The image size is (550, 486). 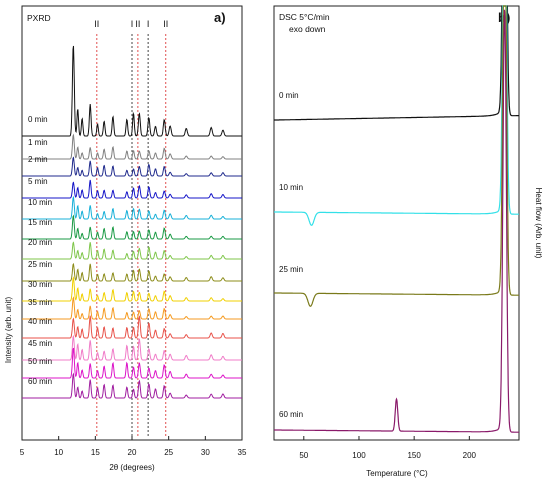 What do you see at coordinates (132, 363) in the screenshot?
I see `pxrd-pattern-50-min` at bounding box center [132, 363].